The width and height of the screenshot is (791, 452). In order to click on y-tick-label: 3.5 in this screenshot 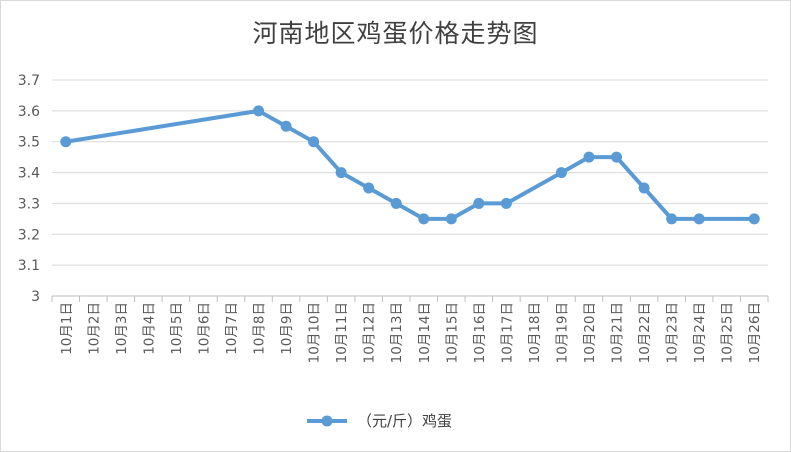, I will do `click(29, 143)`.